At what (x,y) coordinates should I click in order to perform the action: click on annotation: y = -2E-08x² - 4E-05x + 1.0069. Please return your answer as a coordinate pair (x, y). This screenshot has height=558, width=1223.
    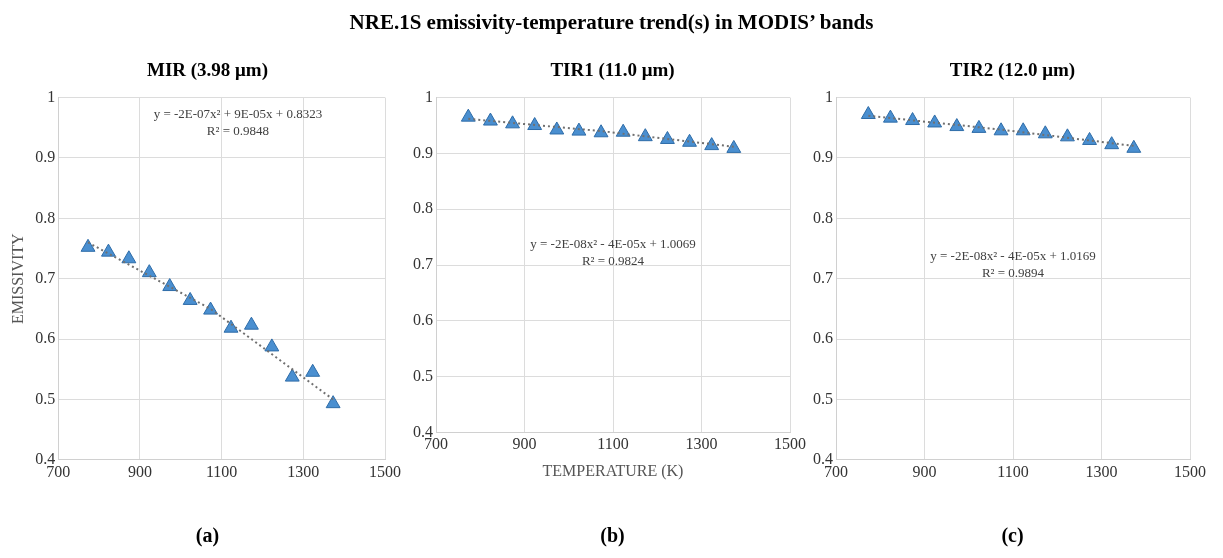
    Looking at the image, I should click on (613, 244).